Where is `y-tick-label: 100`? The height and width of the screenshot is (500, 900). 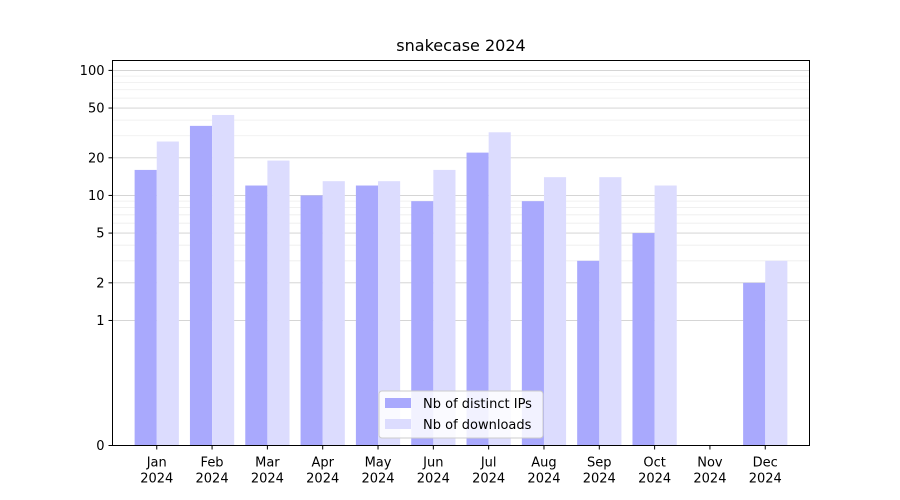 y-tick-label: 100 is located at coordinates (92, 71).